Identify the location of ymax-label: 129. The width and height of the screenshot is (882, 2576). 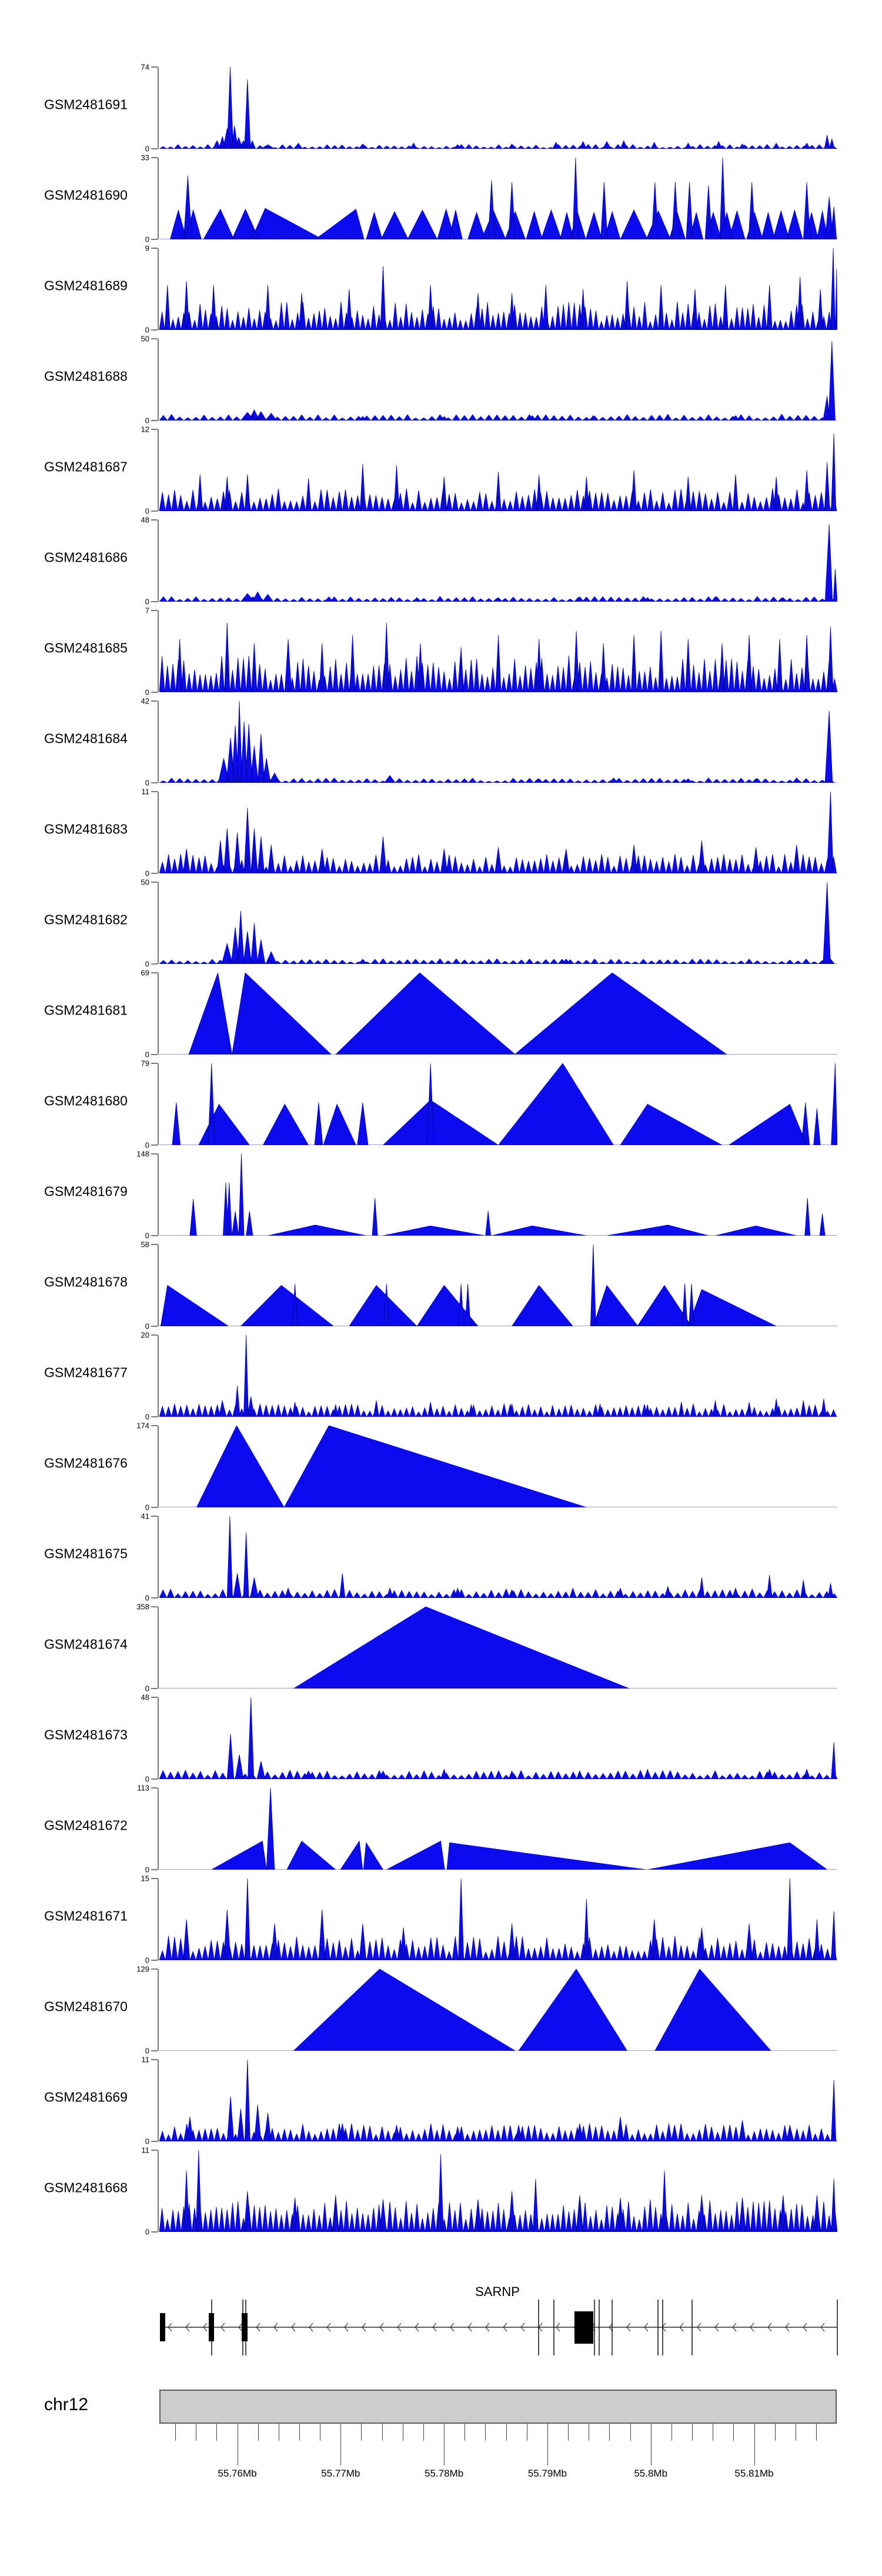
(142, 1969).